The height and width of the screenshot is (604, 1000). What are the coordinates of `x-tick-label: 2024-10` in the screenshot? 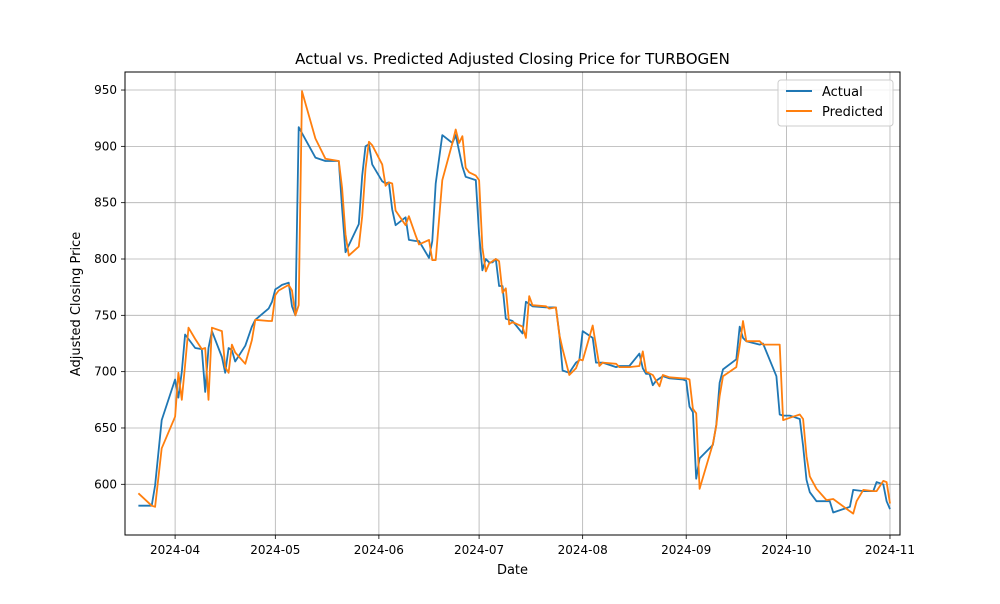 It's located at (786, 550).